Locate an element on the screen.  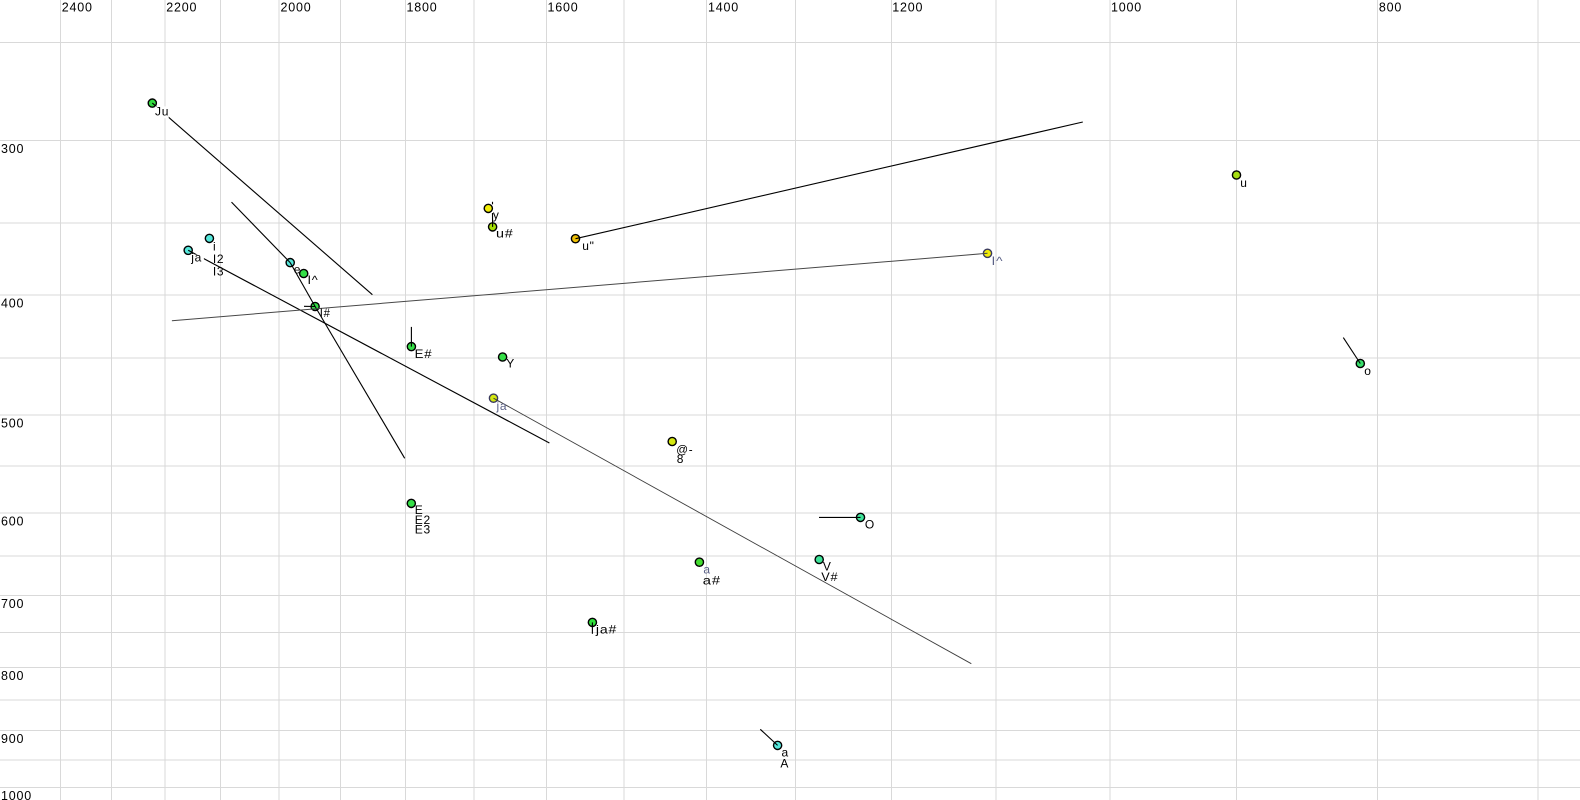
svg-text: 500 is located at coordinates (12, 423).